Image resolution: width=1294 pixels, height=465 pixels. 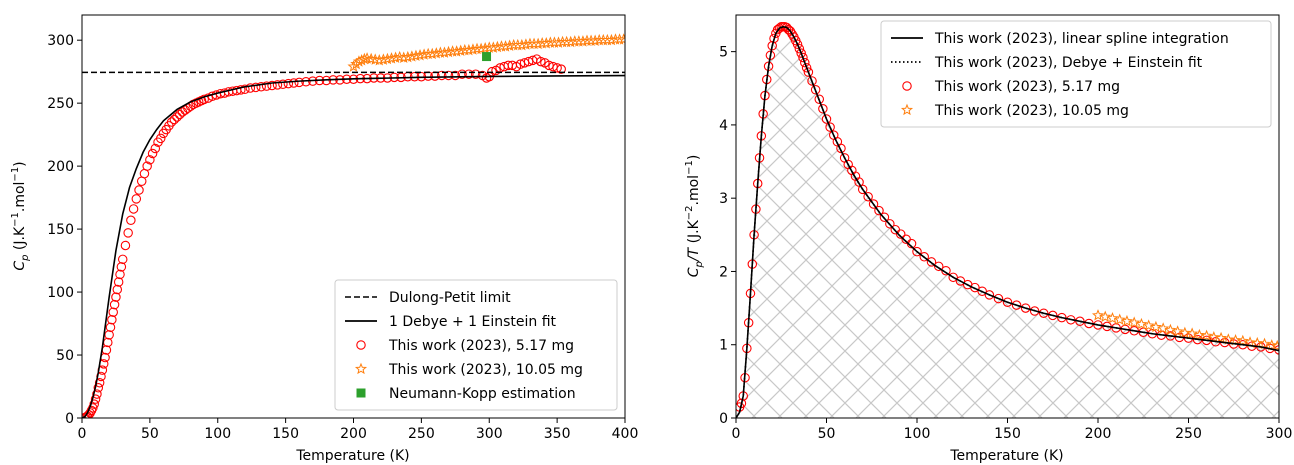 I want to click on left-x-axis-label: Temperature (K), so click(x=352, y=456).